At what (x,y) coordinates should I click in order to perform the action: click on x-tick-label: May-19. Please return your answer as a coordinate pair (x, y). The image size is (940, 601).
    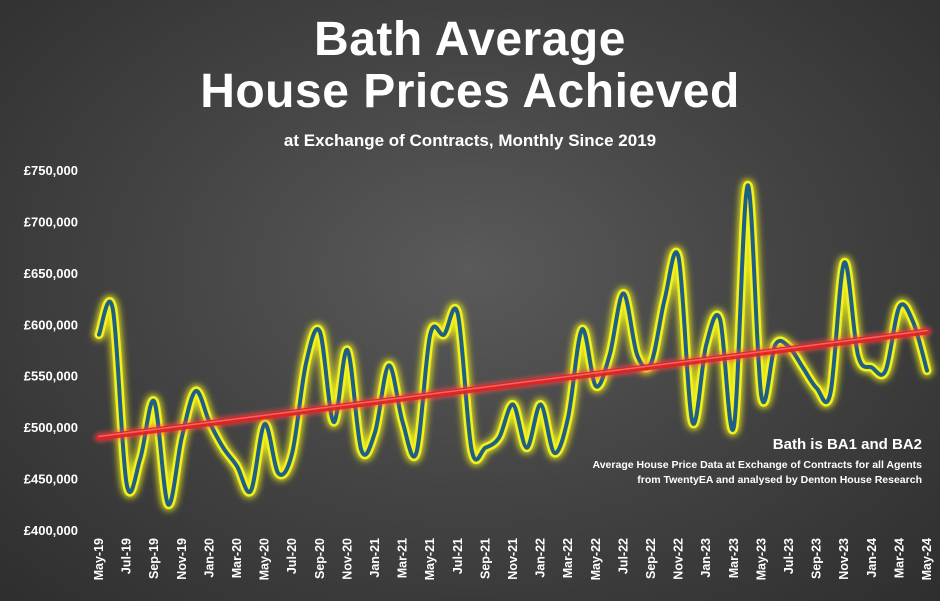
    Looking at the image, I should click on (99, 559).